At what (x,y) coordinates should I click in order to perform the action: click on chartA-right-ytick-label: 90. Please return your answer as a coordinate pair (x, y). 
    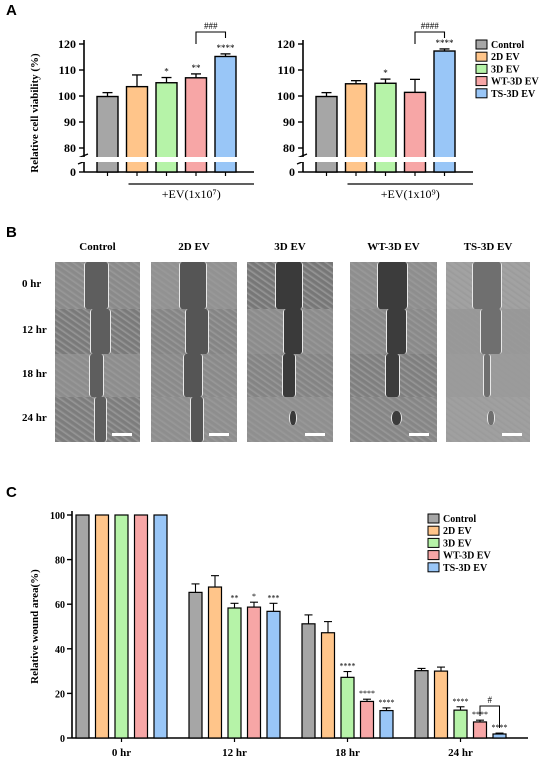
    Looking at the image, I should click on (289, 122).